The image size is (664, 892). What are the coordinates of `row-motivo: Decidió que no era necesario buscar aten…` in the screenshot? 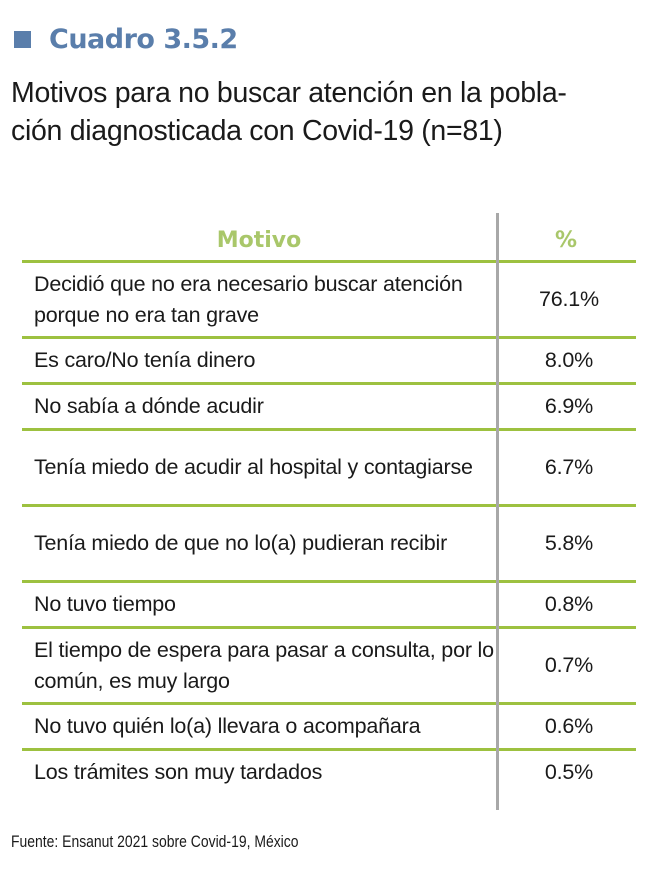 It's located at (248, 299).